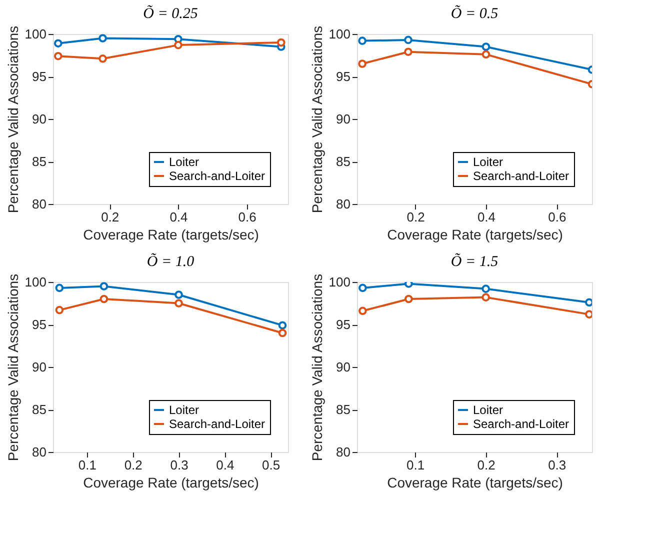 This screenshot has height=550, width=659. What do you see at coordinates (271, 465) in the screenshot?
I see `x-tick-label: 0.5` at bounding box center [271, 465].